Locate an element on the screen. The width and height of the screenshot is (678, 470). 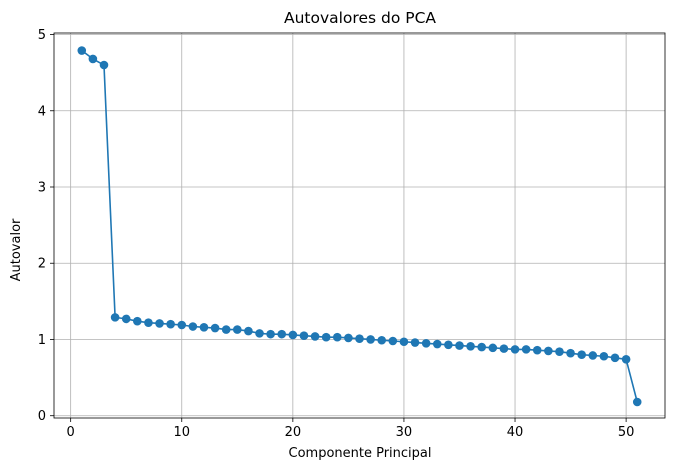
x-tick-label: 30 is located at coordinates (404, 432).